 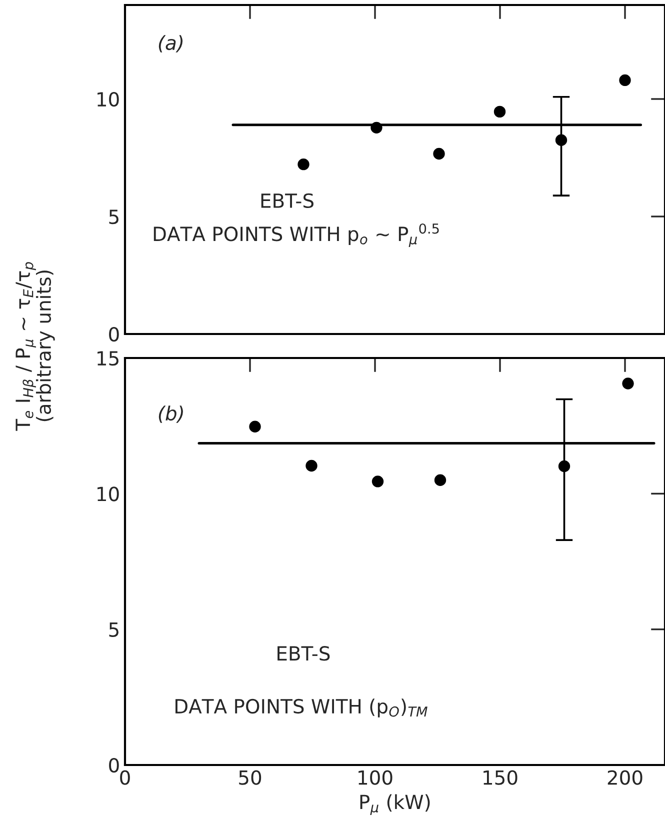 I want to click on x-tick-label: 200, so click(x=625, y=777).